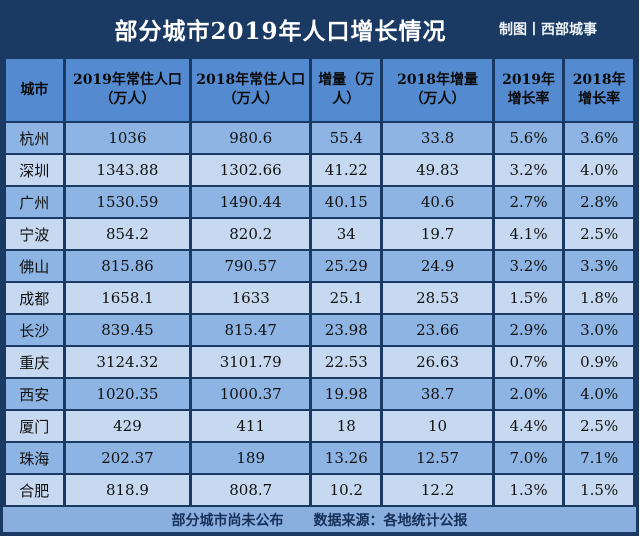 This screenshot has width=642, height=538. I want to click on city-cell: 杭州, so click(34, 138).